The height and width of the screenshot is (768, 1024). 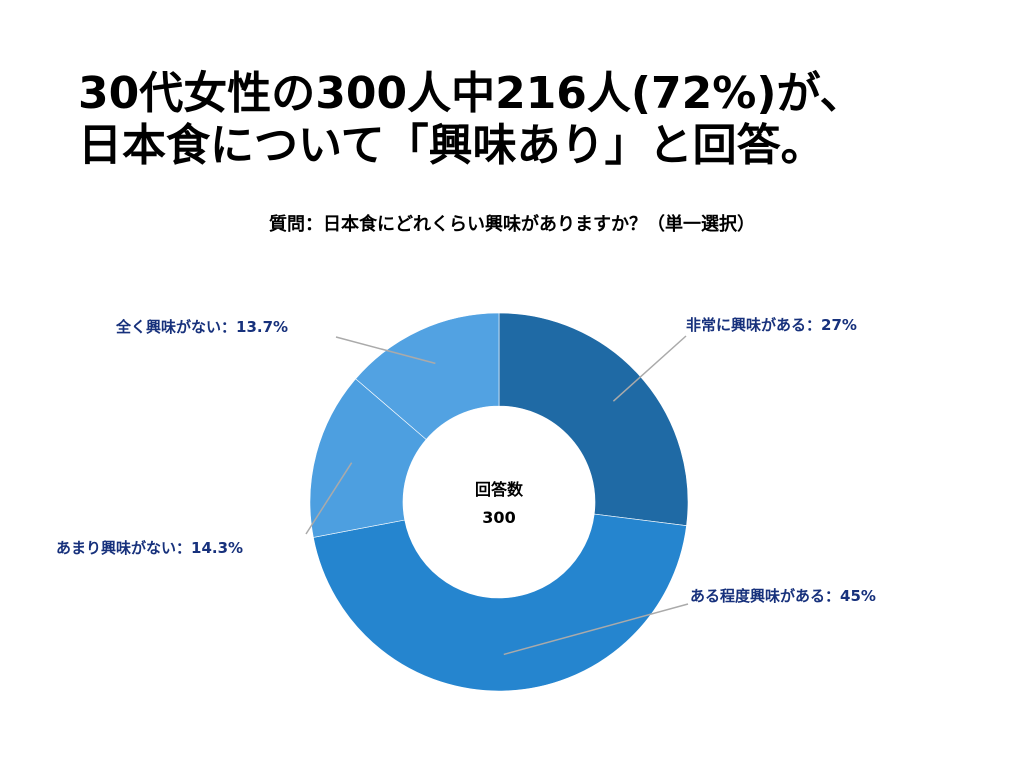 I want to click on headline-line-1: 30代女性の300人中216人(72%)が、, so click(x=471, y=93).